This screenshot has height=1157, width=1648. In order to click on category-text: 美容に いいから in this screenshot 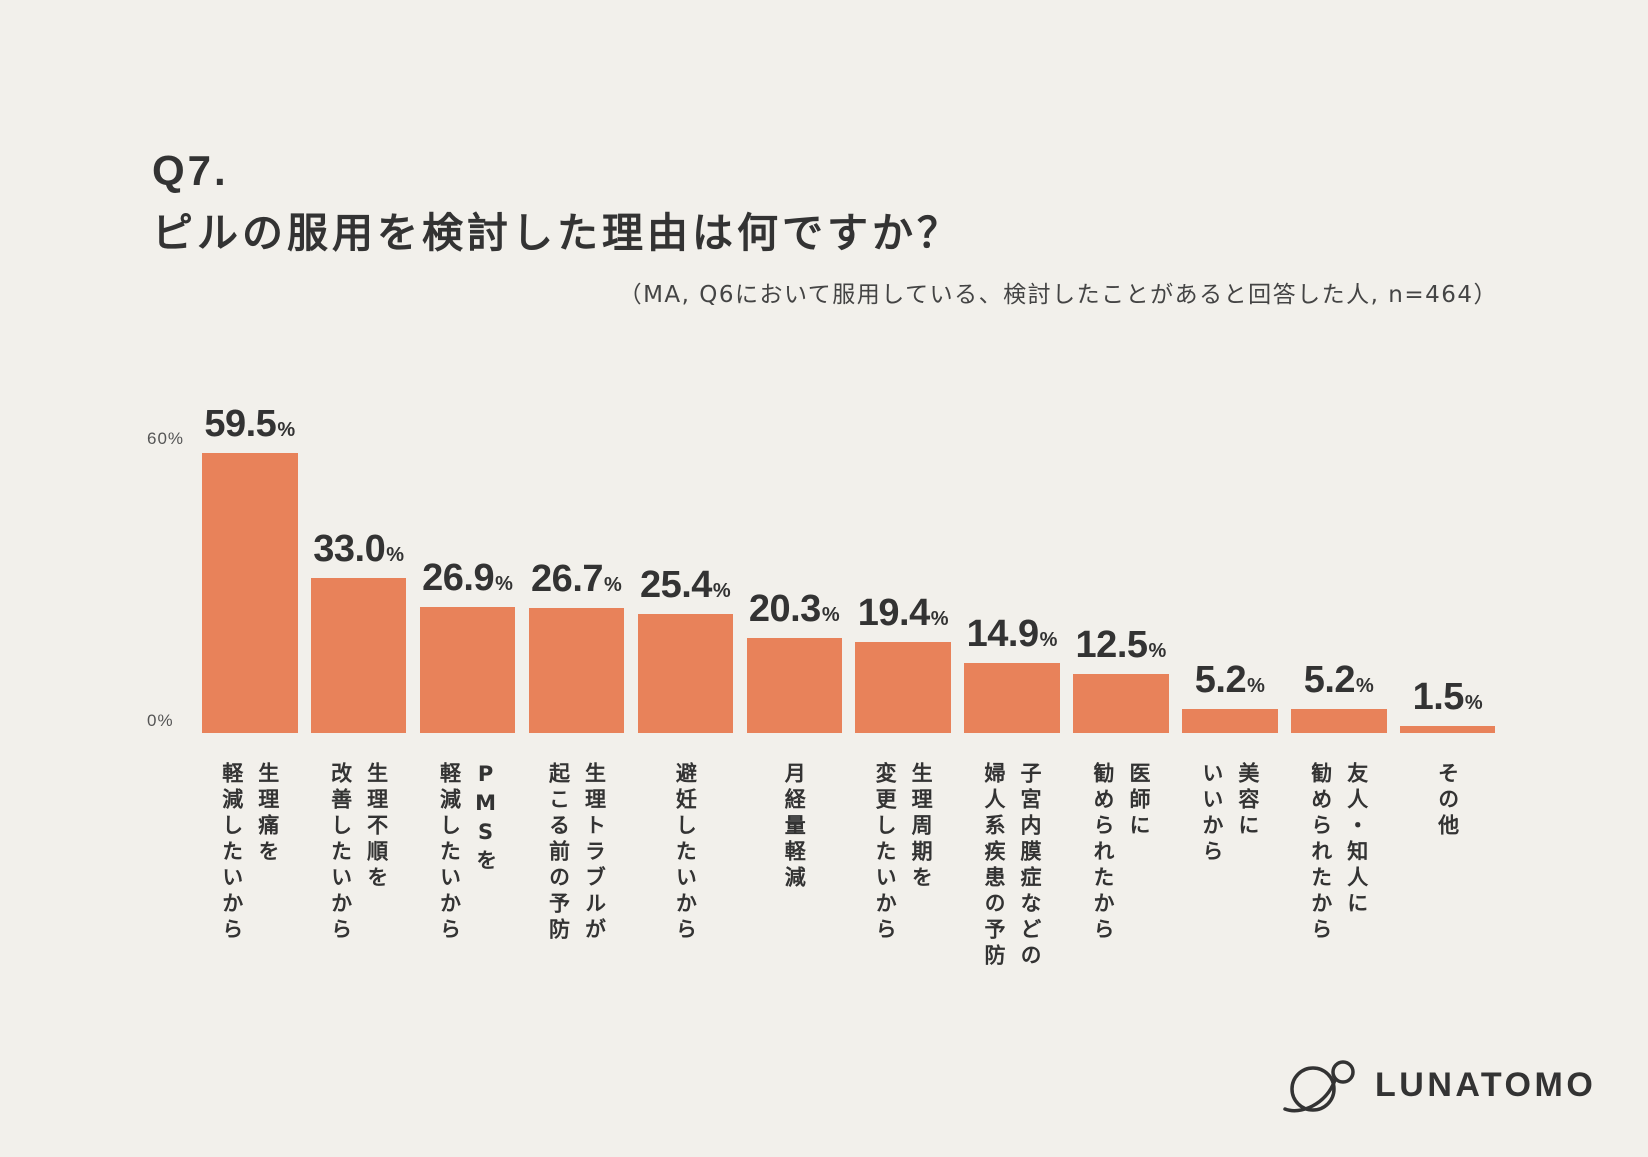, I will do `click(1230, 814)`.